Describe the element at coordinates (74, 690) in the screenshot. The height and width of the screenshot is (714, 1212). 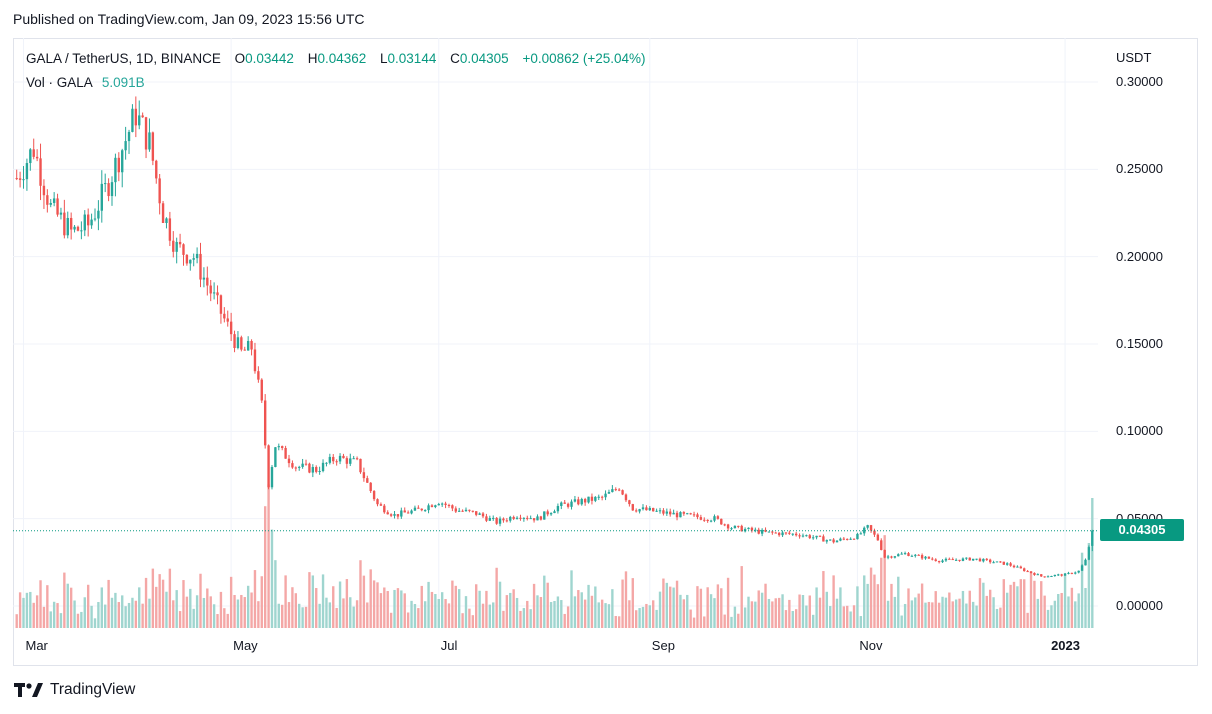
I see `tradingview-brand: TradingView` at that location.